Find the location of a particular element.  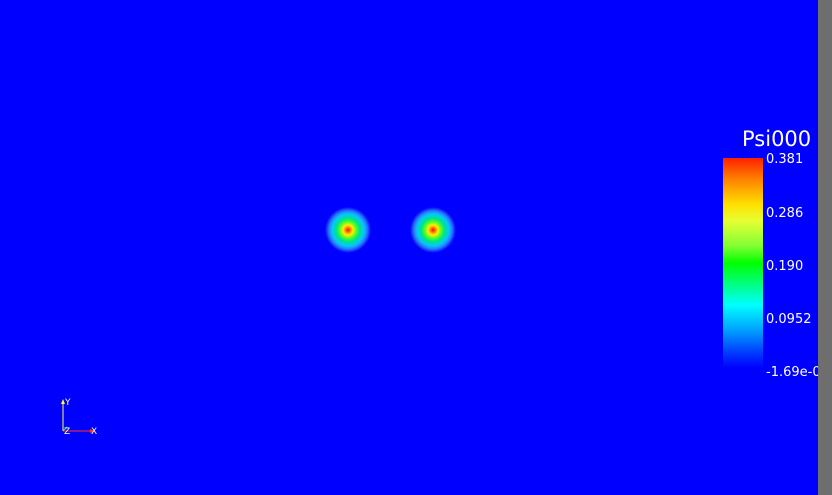

y-axis-label: Y is located at coordinates (67, 403).